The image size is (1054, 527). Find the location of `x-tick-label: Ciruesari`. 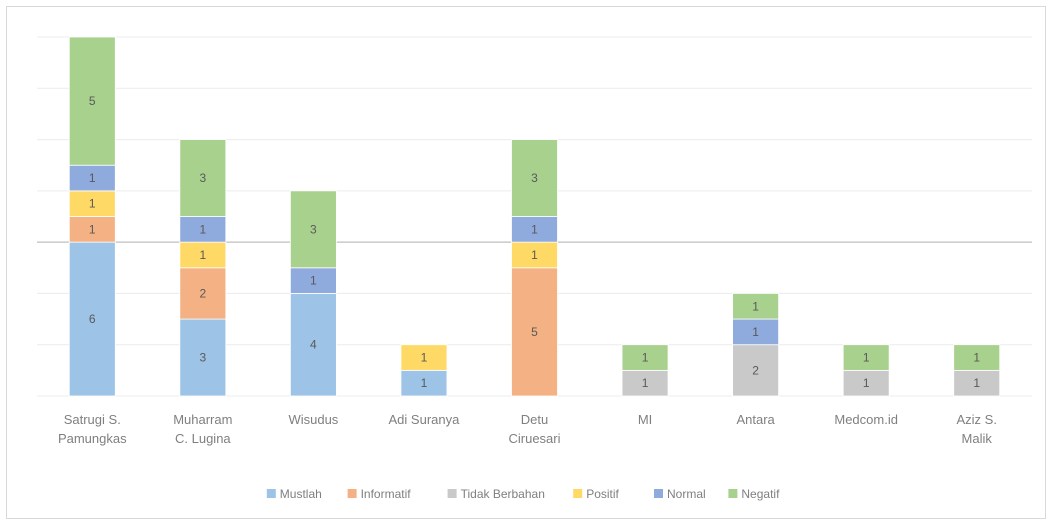

x-tick-label: Ciruesari is located at coordinates (534, 438).